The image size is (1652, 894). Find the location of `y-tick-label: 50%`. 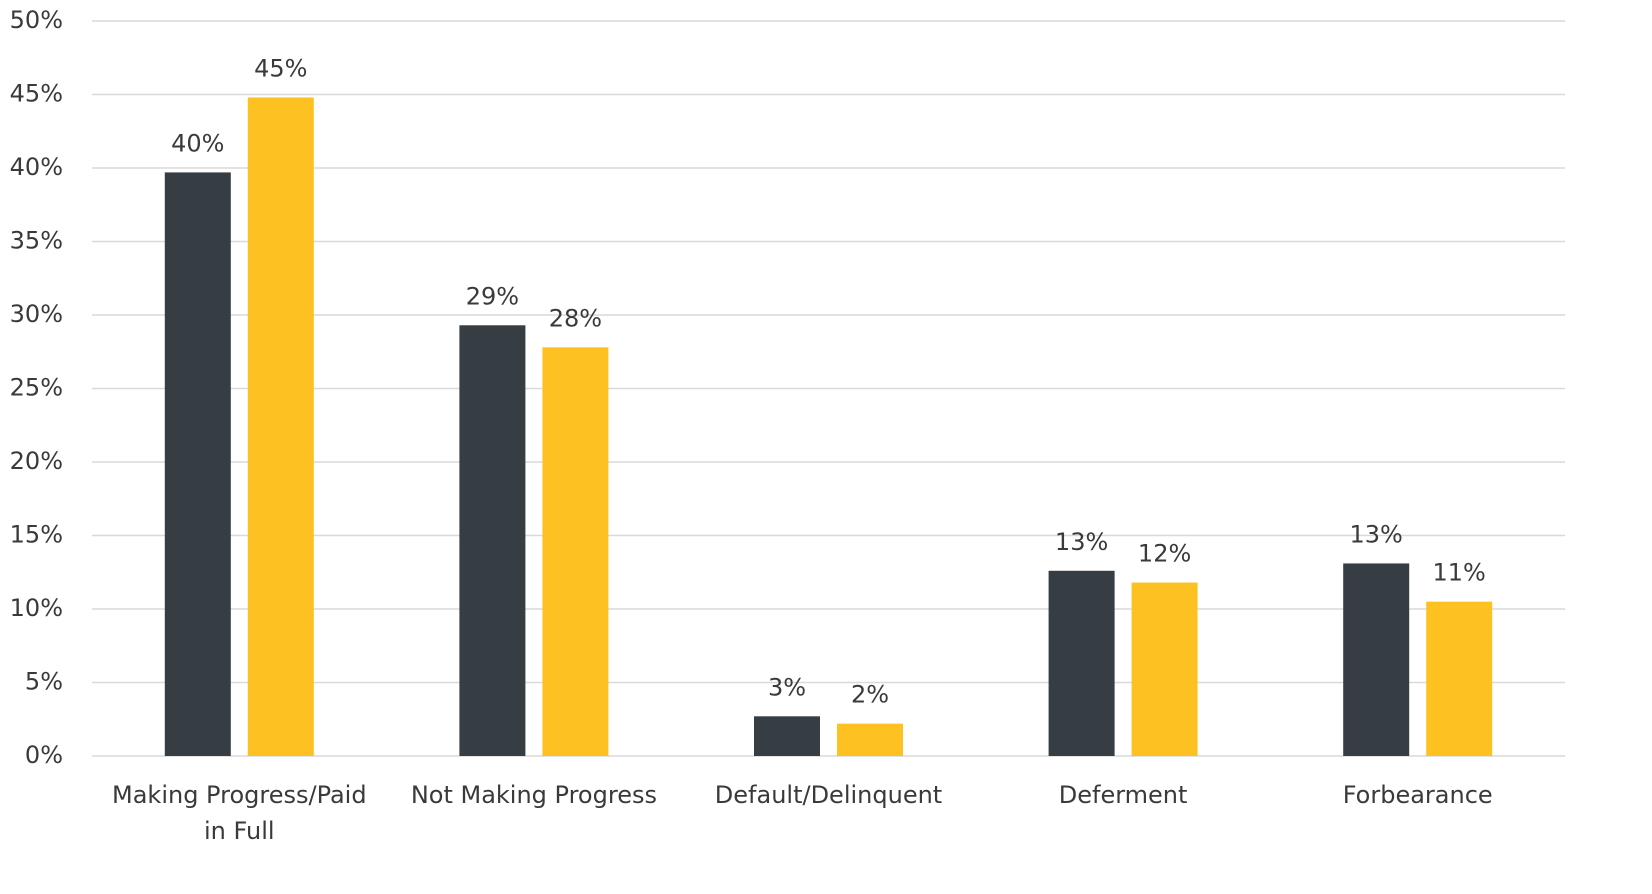

y-tick-label: 50% is located at coordinates (36, 20).